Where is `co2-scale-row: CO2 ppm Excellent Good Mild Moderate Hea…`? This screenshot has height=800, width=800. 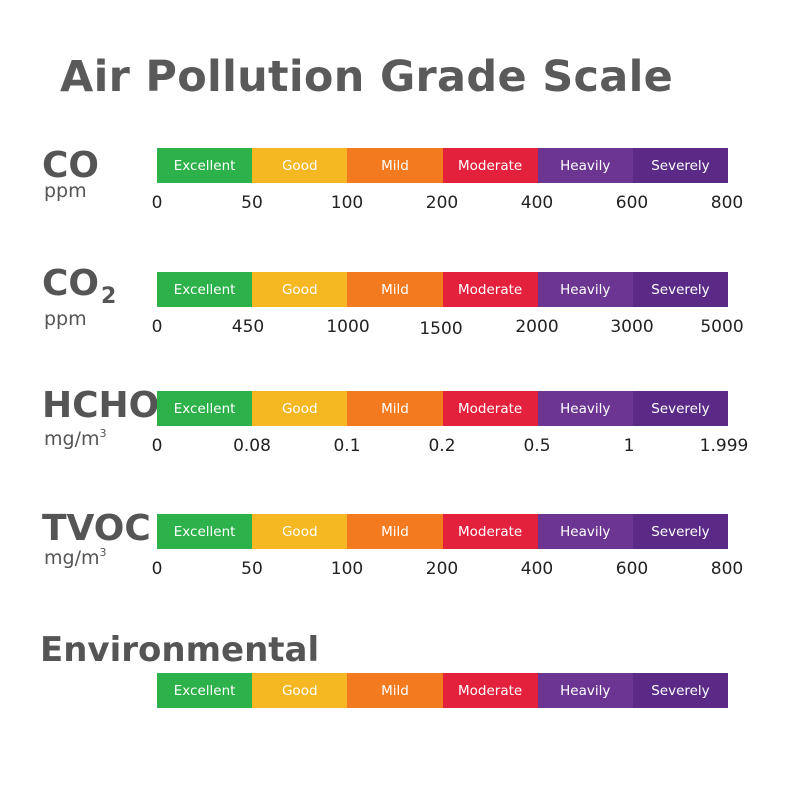
co2-scale-row: CO2 ppm Excellent Good Mild Moderate Hea… is located at coordinates (400, 309).